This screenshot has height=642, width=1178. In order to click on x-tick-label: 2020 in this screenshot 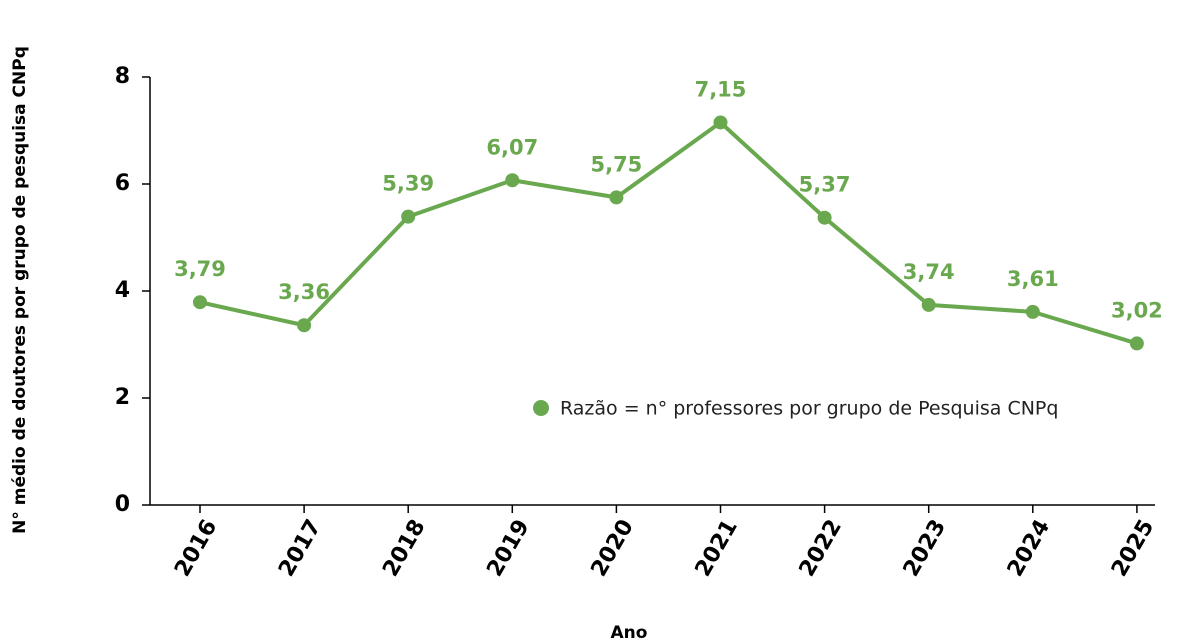, I will do `click(613, 549)`.